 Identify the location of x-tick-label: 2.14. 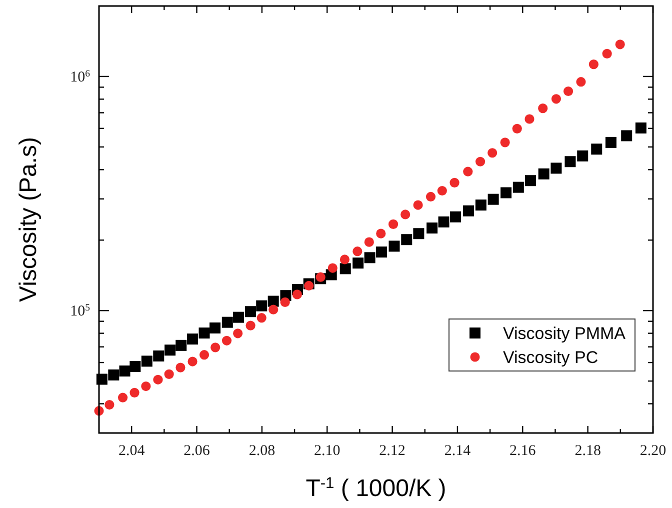
(458, 451).